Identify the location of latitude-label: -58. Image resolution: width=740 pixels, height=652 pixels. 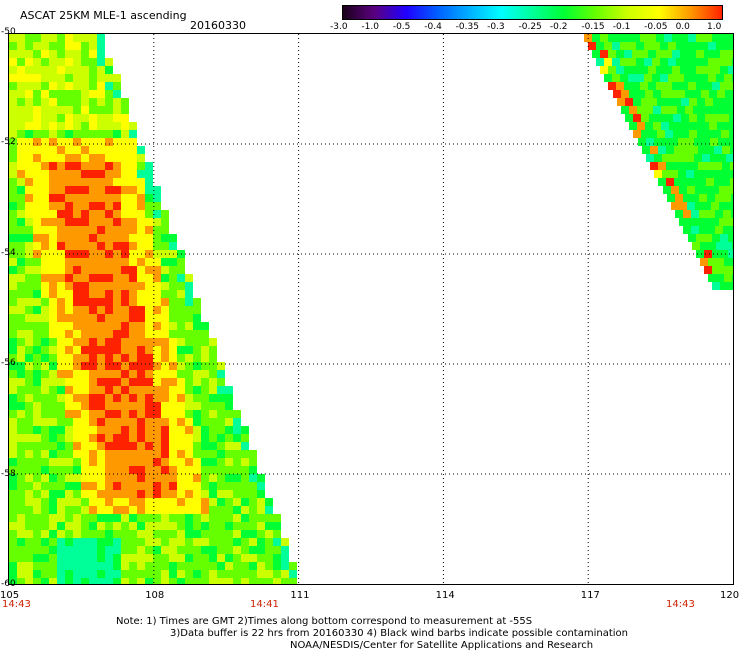
(8, 473).